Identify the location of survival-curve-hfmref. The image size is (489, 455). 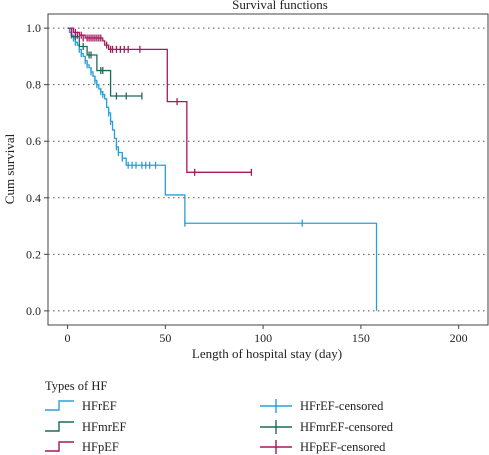
(104, 62).